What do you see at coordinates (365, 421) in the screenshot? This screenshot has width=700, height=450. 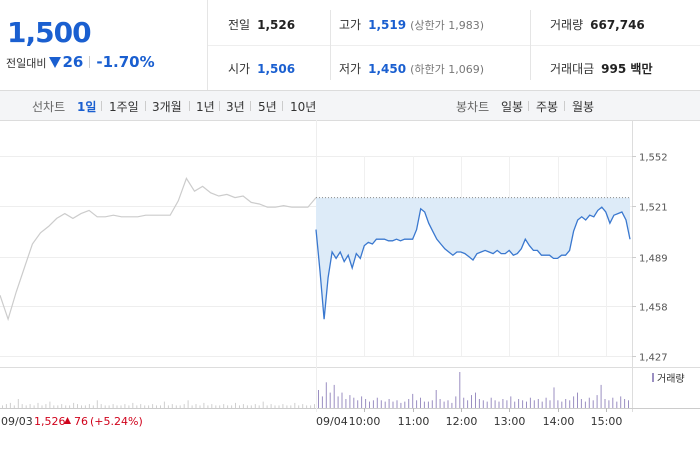 I see `x-tick-label: 10:00` at bounding box center [365, 421].